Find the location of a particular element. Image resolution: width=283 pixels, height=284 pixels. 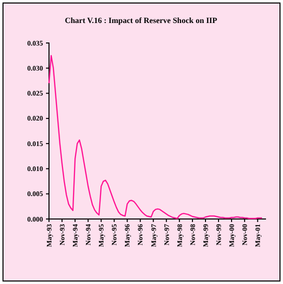

chart-title: Chart V.16 : Impact of Reserve Shock on IIP is located at coordinates (141, 20).